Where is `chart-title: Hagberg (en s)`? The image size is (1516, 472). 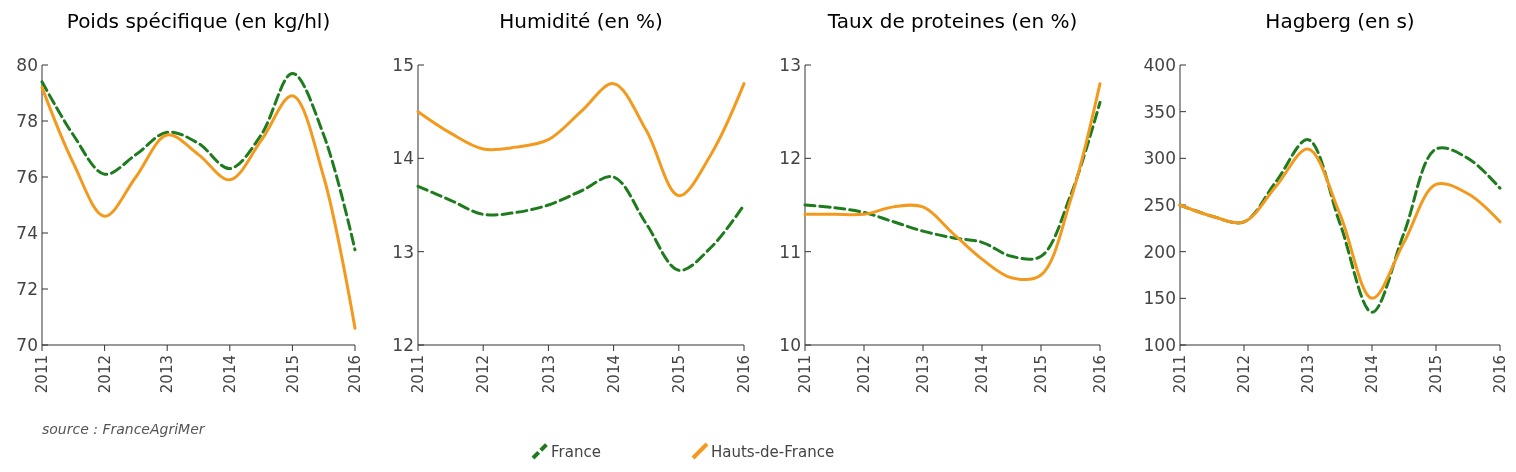 chart-title: Hagberg (en s) is located at coordinates (1340, 21).